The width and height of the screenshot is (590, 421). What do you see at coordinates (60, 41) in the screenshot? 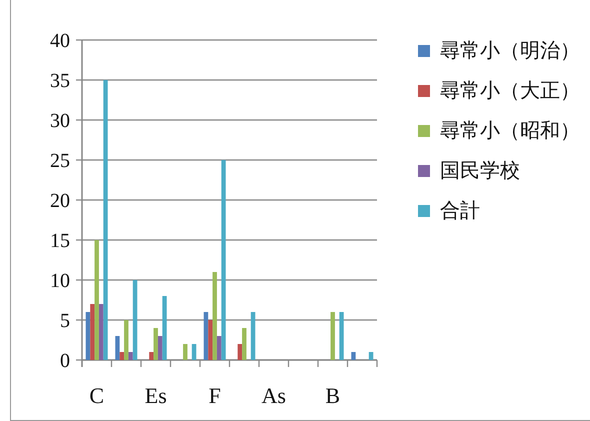
I see `y-tick-label: 40` at bounding box center [60, 41].